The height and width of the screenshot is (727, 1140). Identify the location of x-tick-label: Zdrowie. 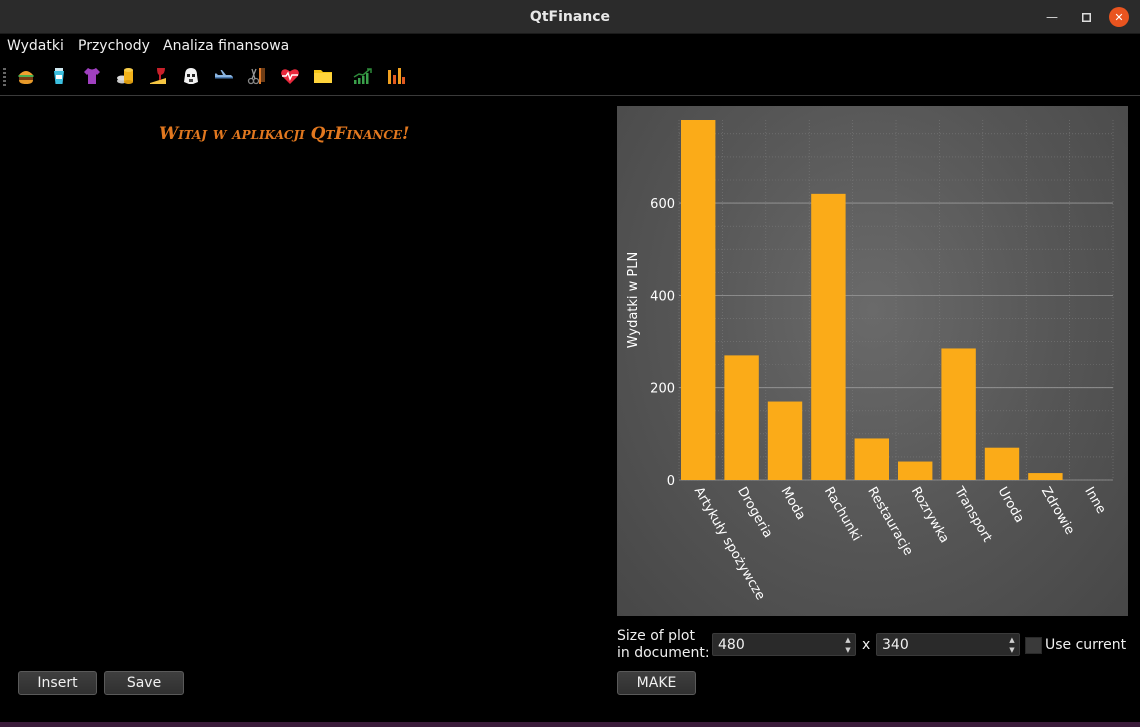
(1057, 511).